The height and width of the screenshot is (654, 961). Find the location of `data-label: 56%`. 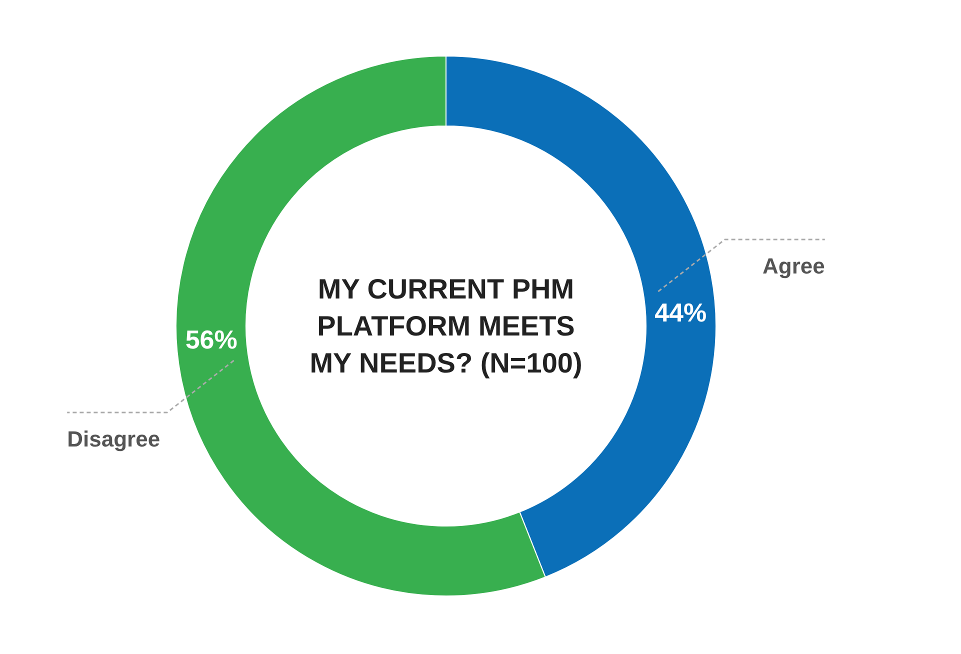

data-label: 56% is located at coordinates (211, 339).